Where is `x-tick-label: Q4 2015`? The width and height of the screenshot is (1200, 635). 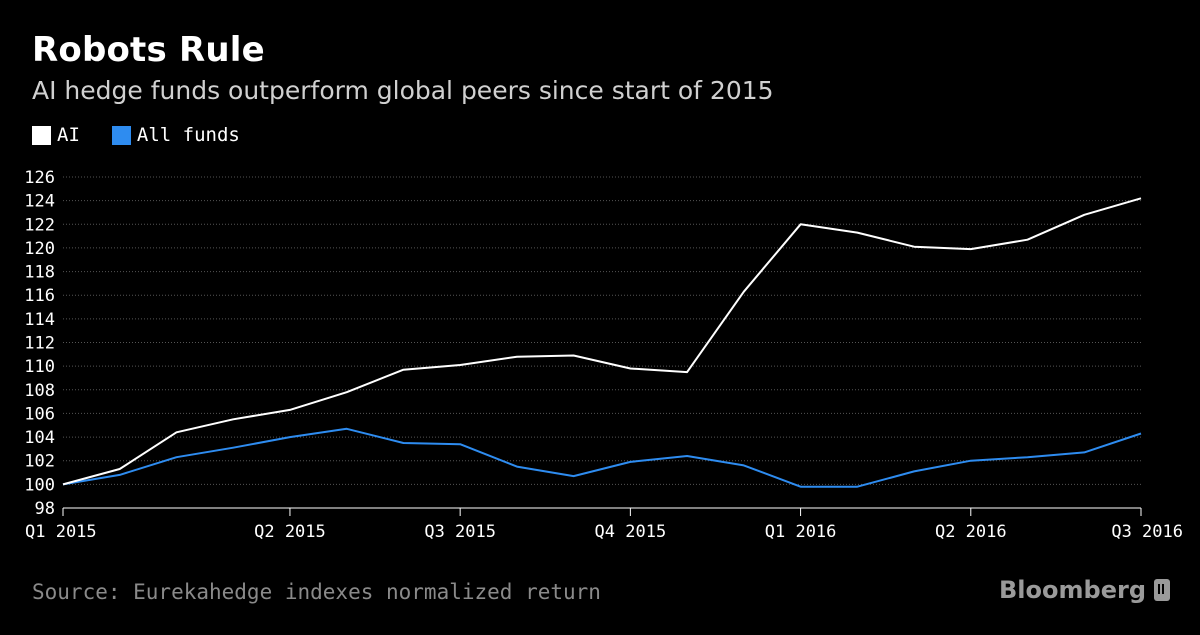
x-tick-label: Q4 2015 is located at coordinates (631, 532).